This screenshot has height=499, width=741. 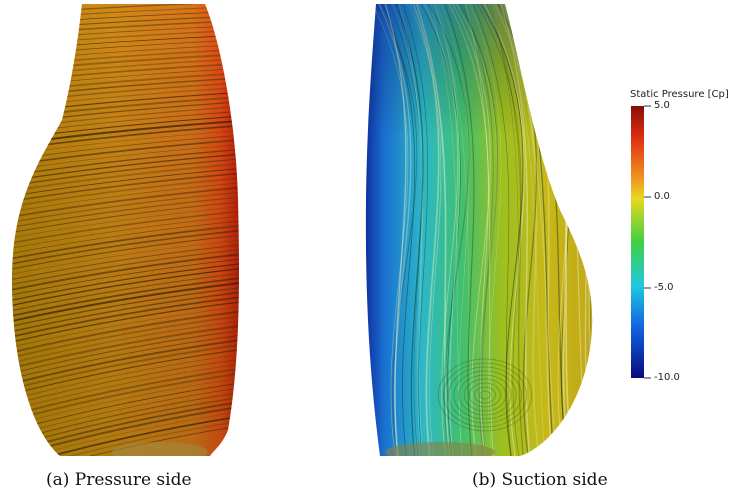 I want to click on colorbar-tick-label: -10.0, so click(x=667, y=377).